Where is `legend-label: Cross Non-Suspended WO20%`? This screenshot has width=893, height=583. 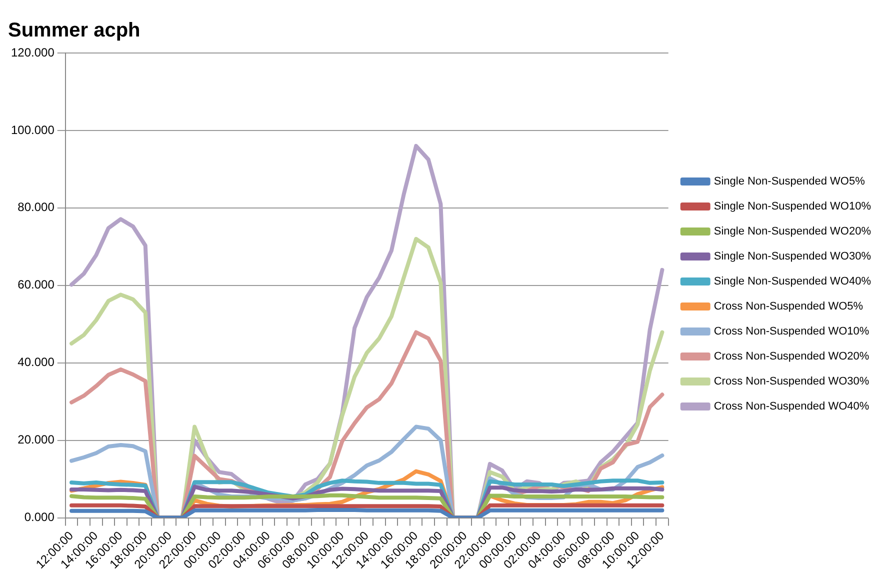
legend-label: Cross Non-Suspended WO20% is located at coordinates (792, 356).